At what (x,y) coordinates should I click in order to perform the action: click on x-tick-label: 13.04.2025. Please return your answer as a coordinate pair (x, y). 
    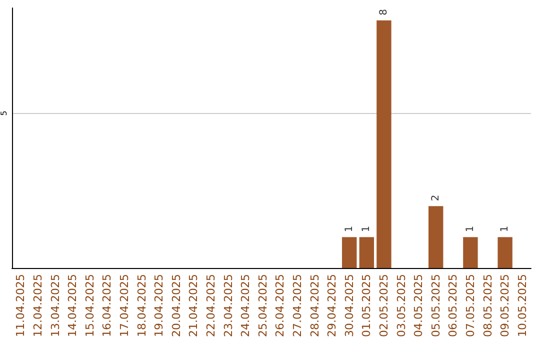
    Looking at the image, I should click on (55, 306).